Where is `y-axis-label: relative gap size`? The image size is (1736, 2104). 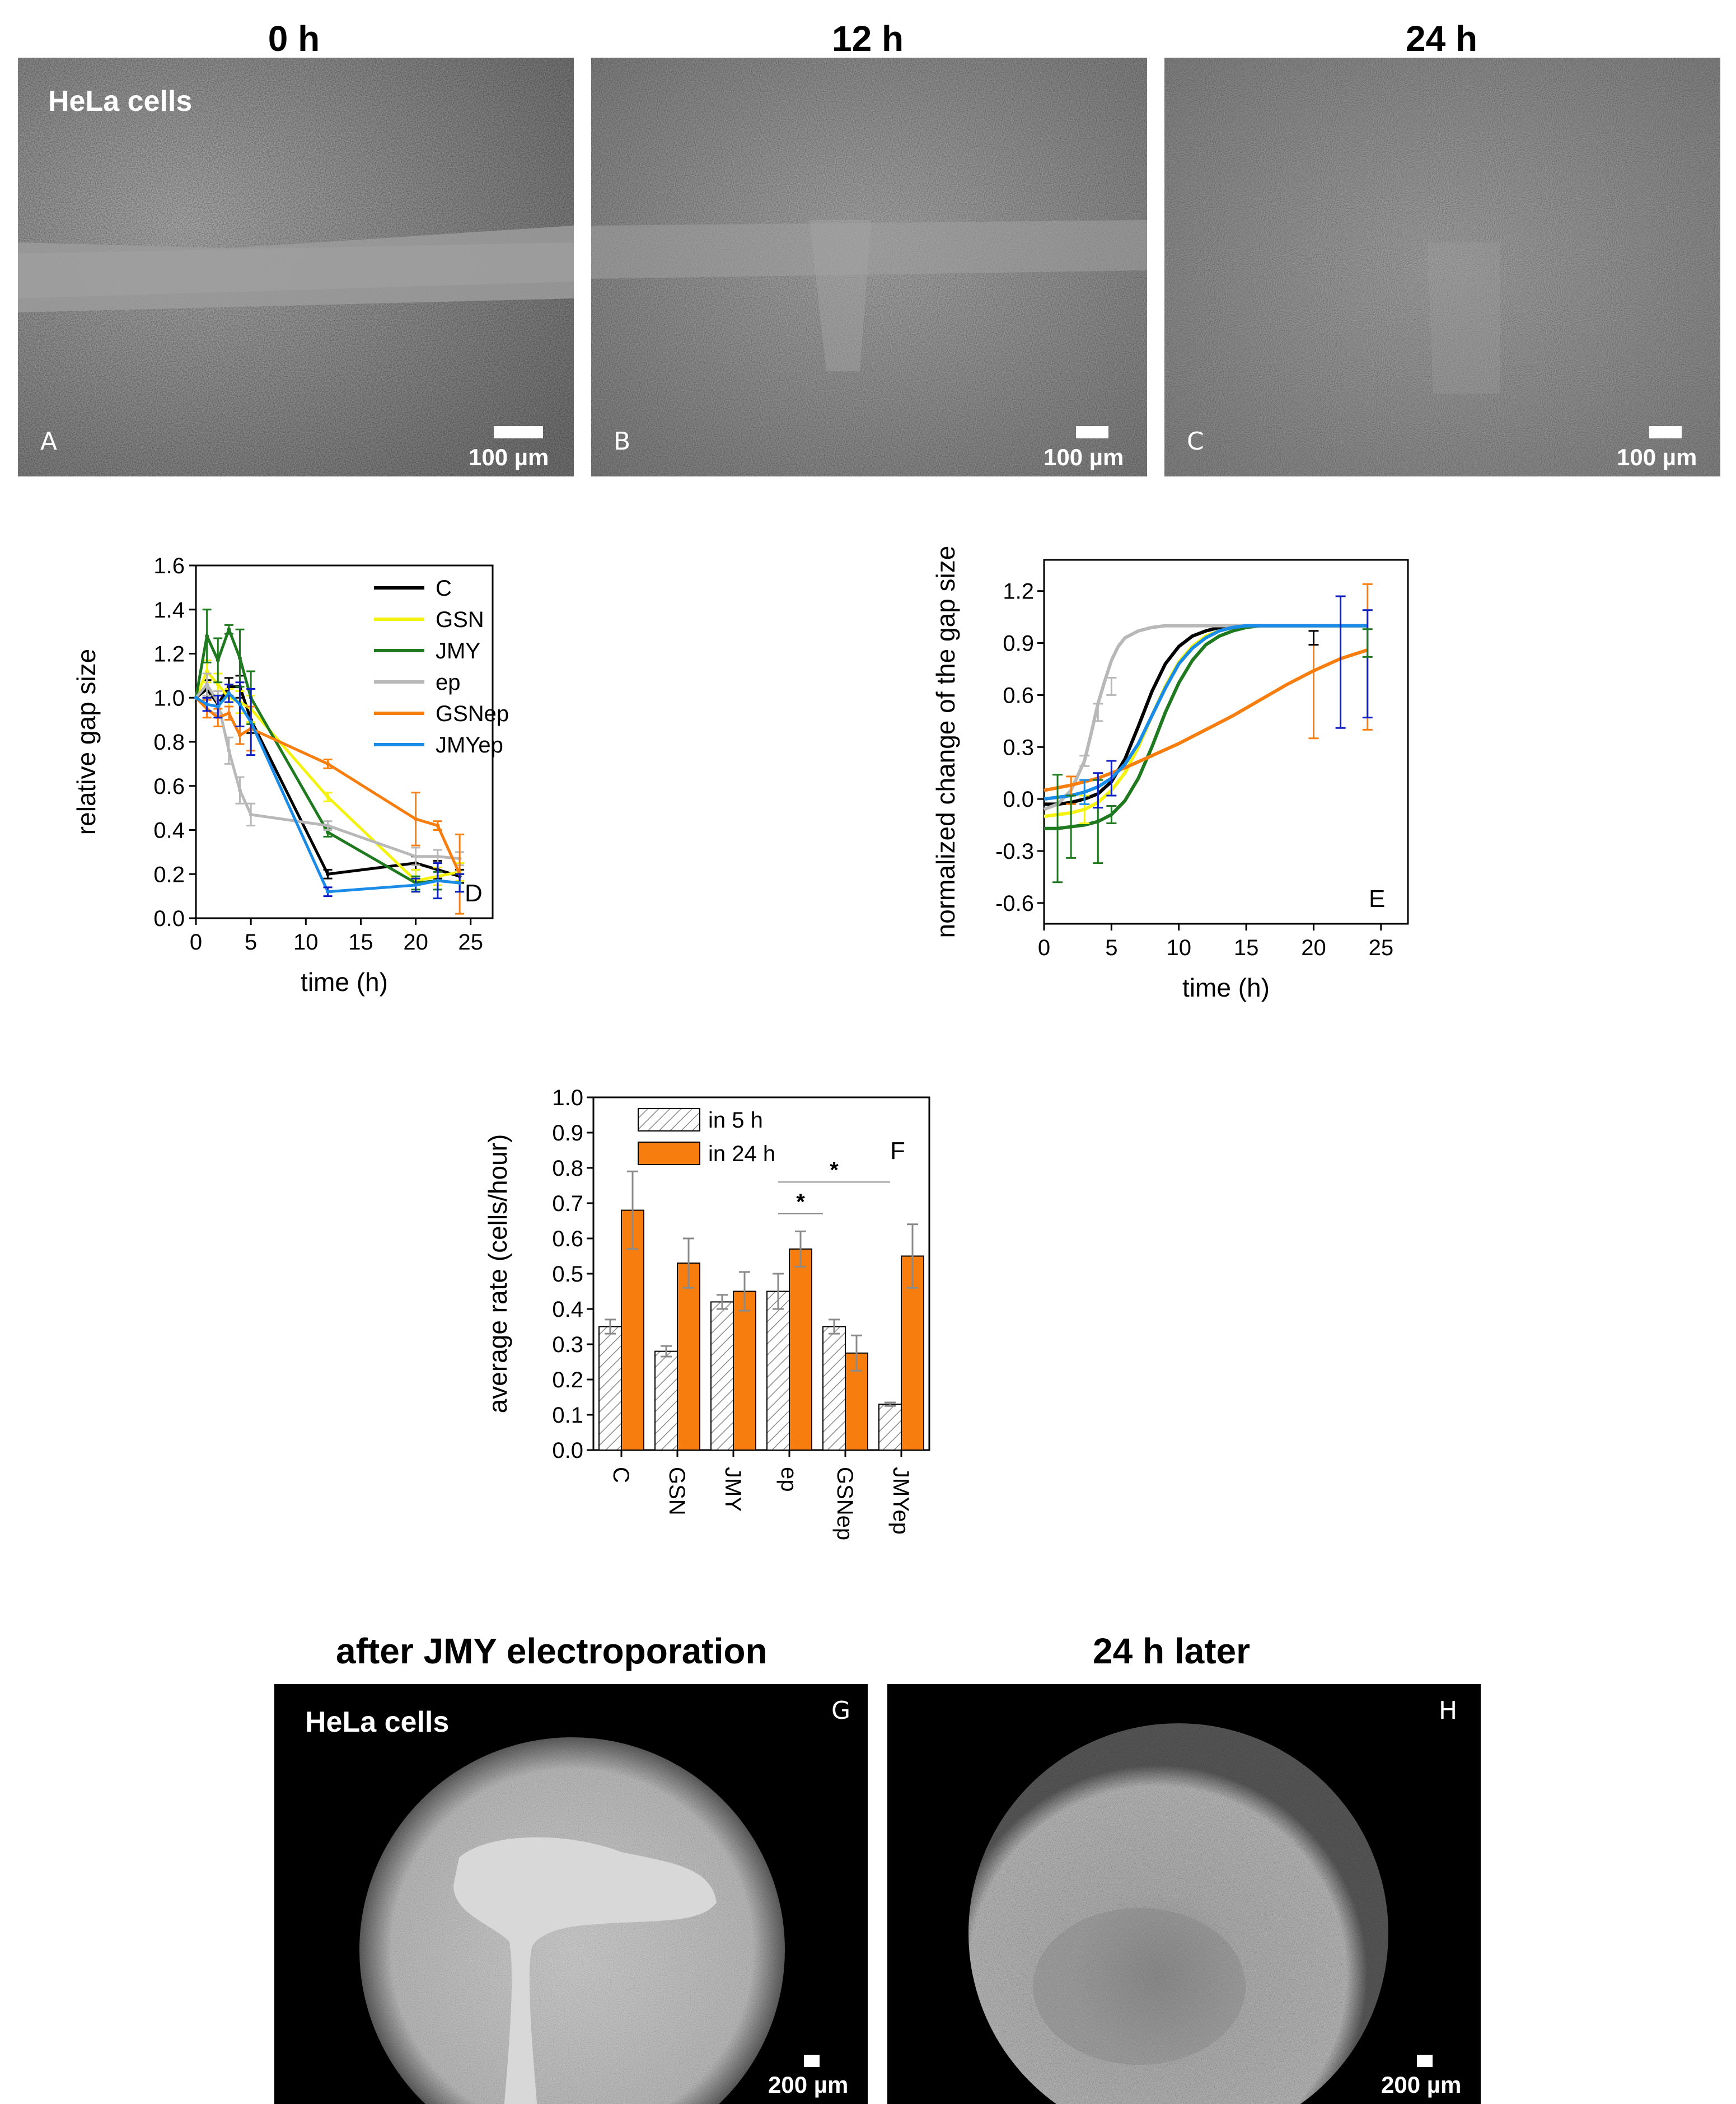
y-axis-label: relative gap size is located at coordinates (87, 742).